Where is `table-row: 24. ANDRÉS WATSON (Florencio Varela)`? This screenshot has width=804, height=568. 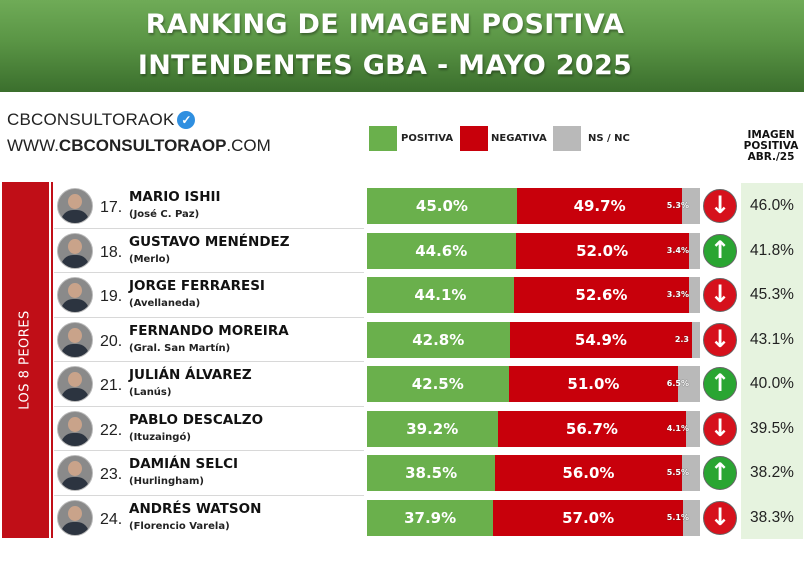 table-row: 24. ANDRÉS WATSON (Florencio Varela) is located at coordinates (429, 518).